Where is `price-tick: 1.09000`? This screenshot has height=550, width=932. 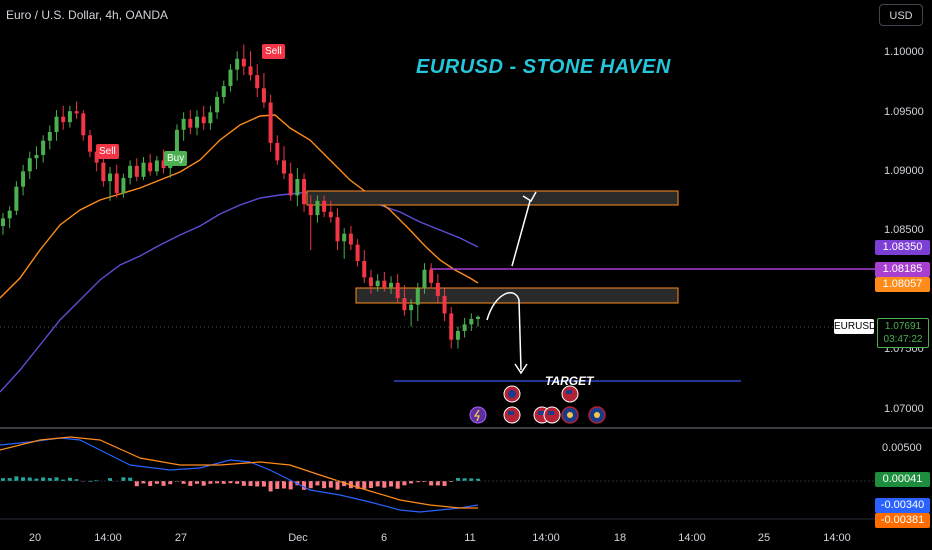 price-tick: 1.09000 is located at coordinates (904, 171).